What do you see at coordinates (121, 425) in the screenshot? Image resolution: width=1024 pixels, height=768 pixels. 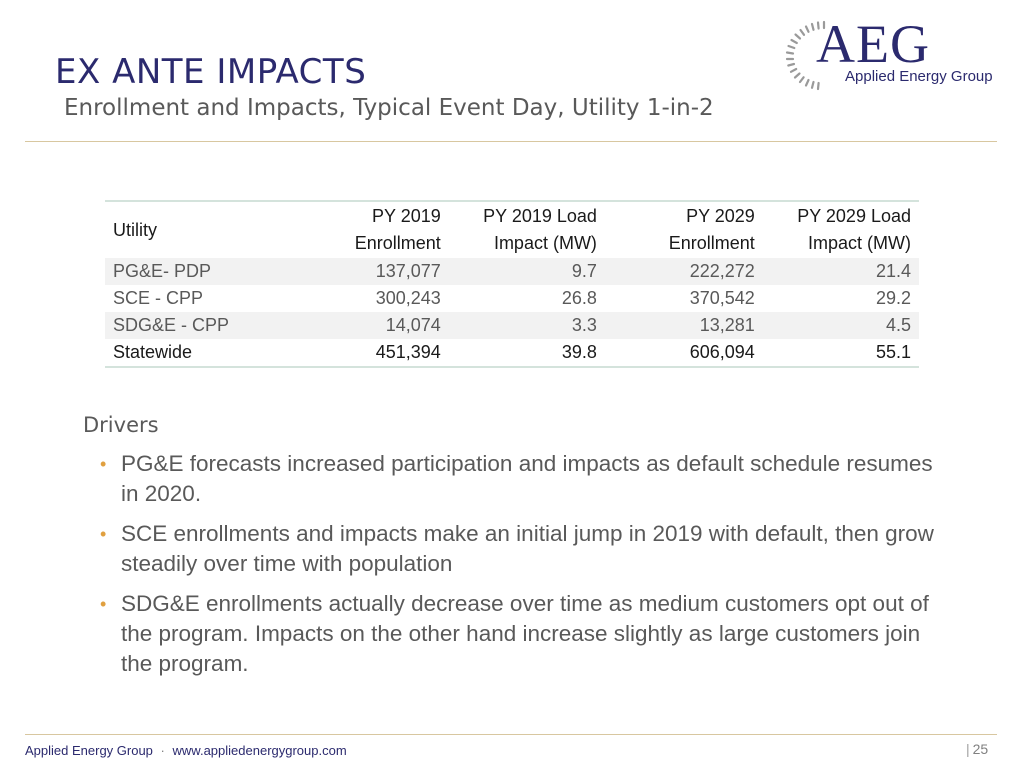 I see `drivers-heading: Drivers` at bounding box center [121, 425].